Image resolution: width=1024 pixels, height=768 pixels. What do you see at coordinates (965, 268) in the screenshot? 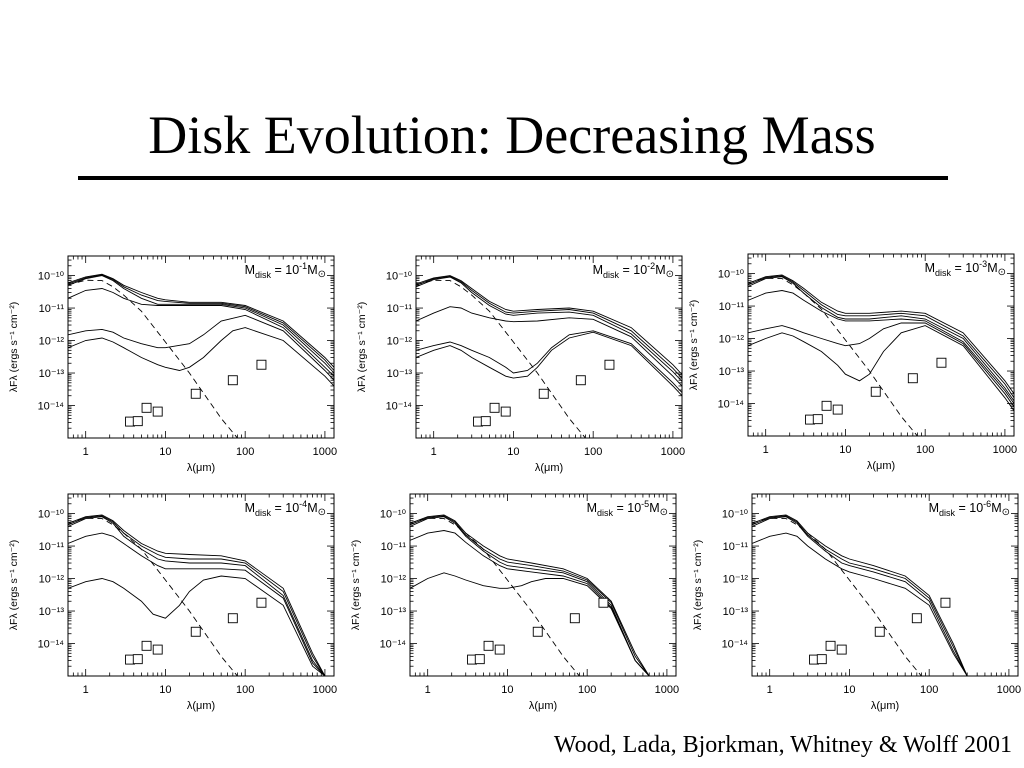
I see `disk-mass-label: Mdisk = 10-3M⊙` at bounding box center [965, 268].